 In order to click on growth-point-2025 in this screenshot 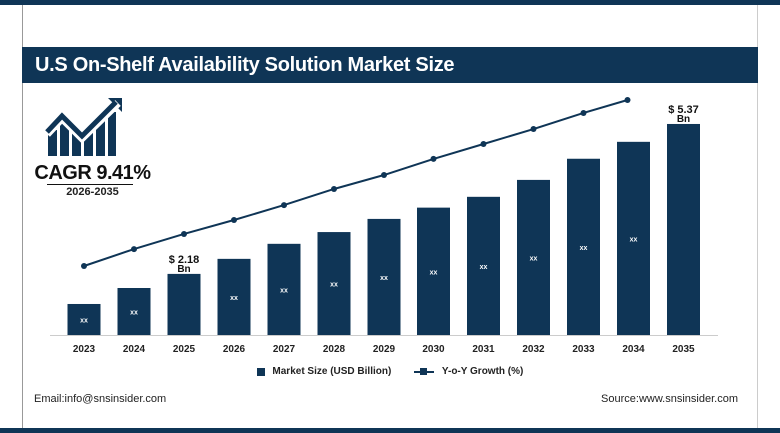, I will do `click(184, 233)`.